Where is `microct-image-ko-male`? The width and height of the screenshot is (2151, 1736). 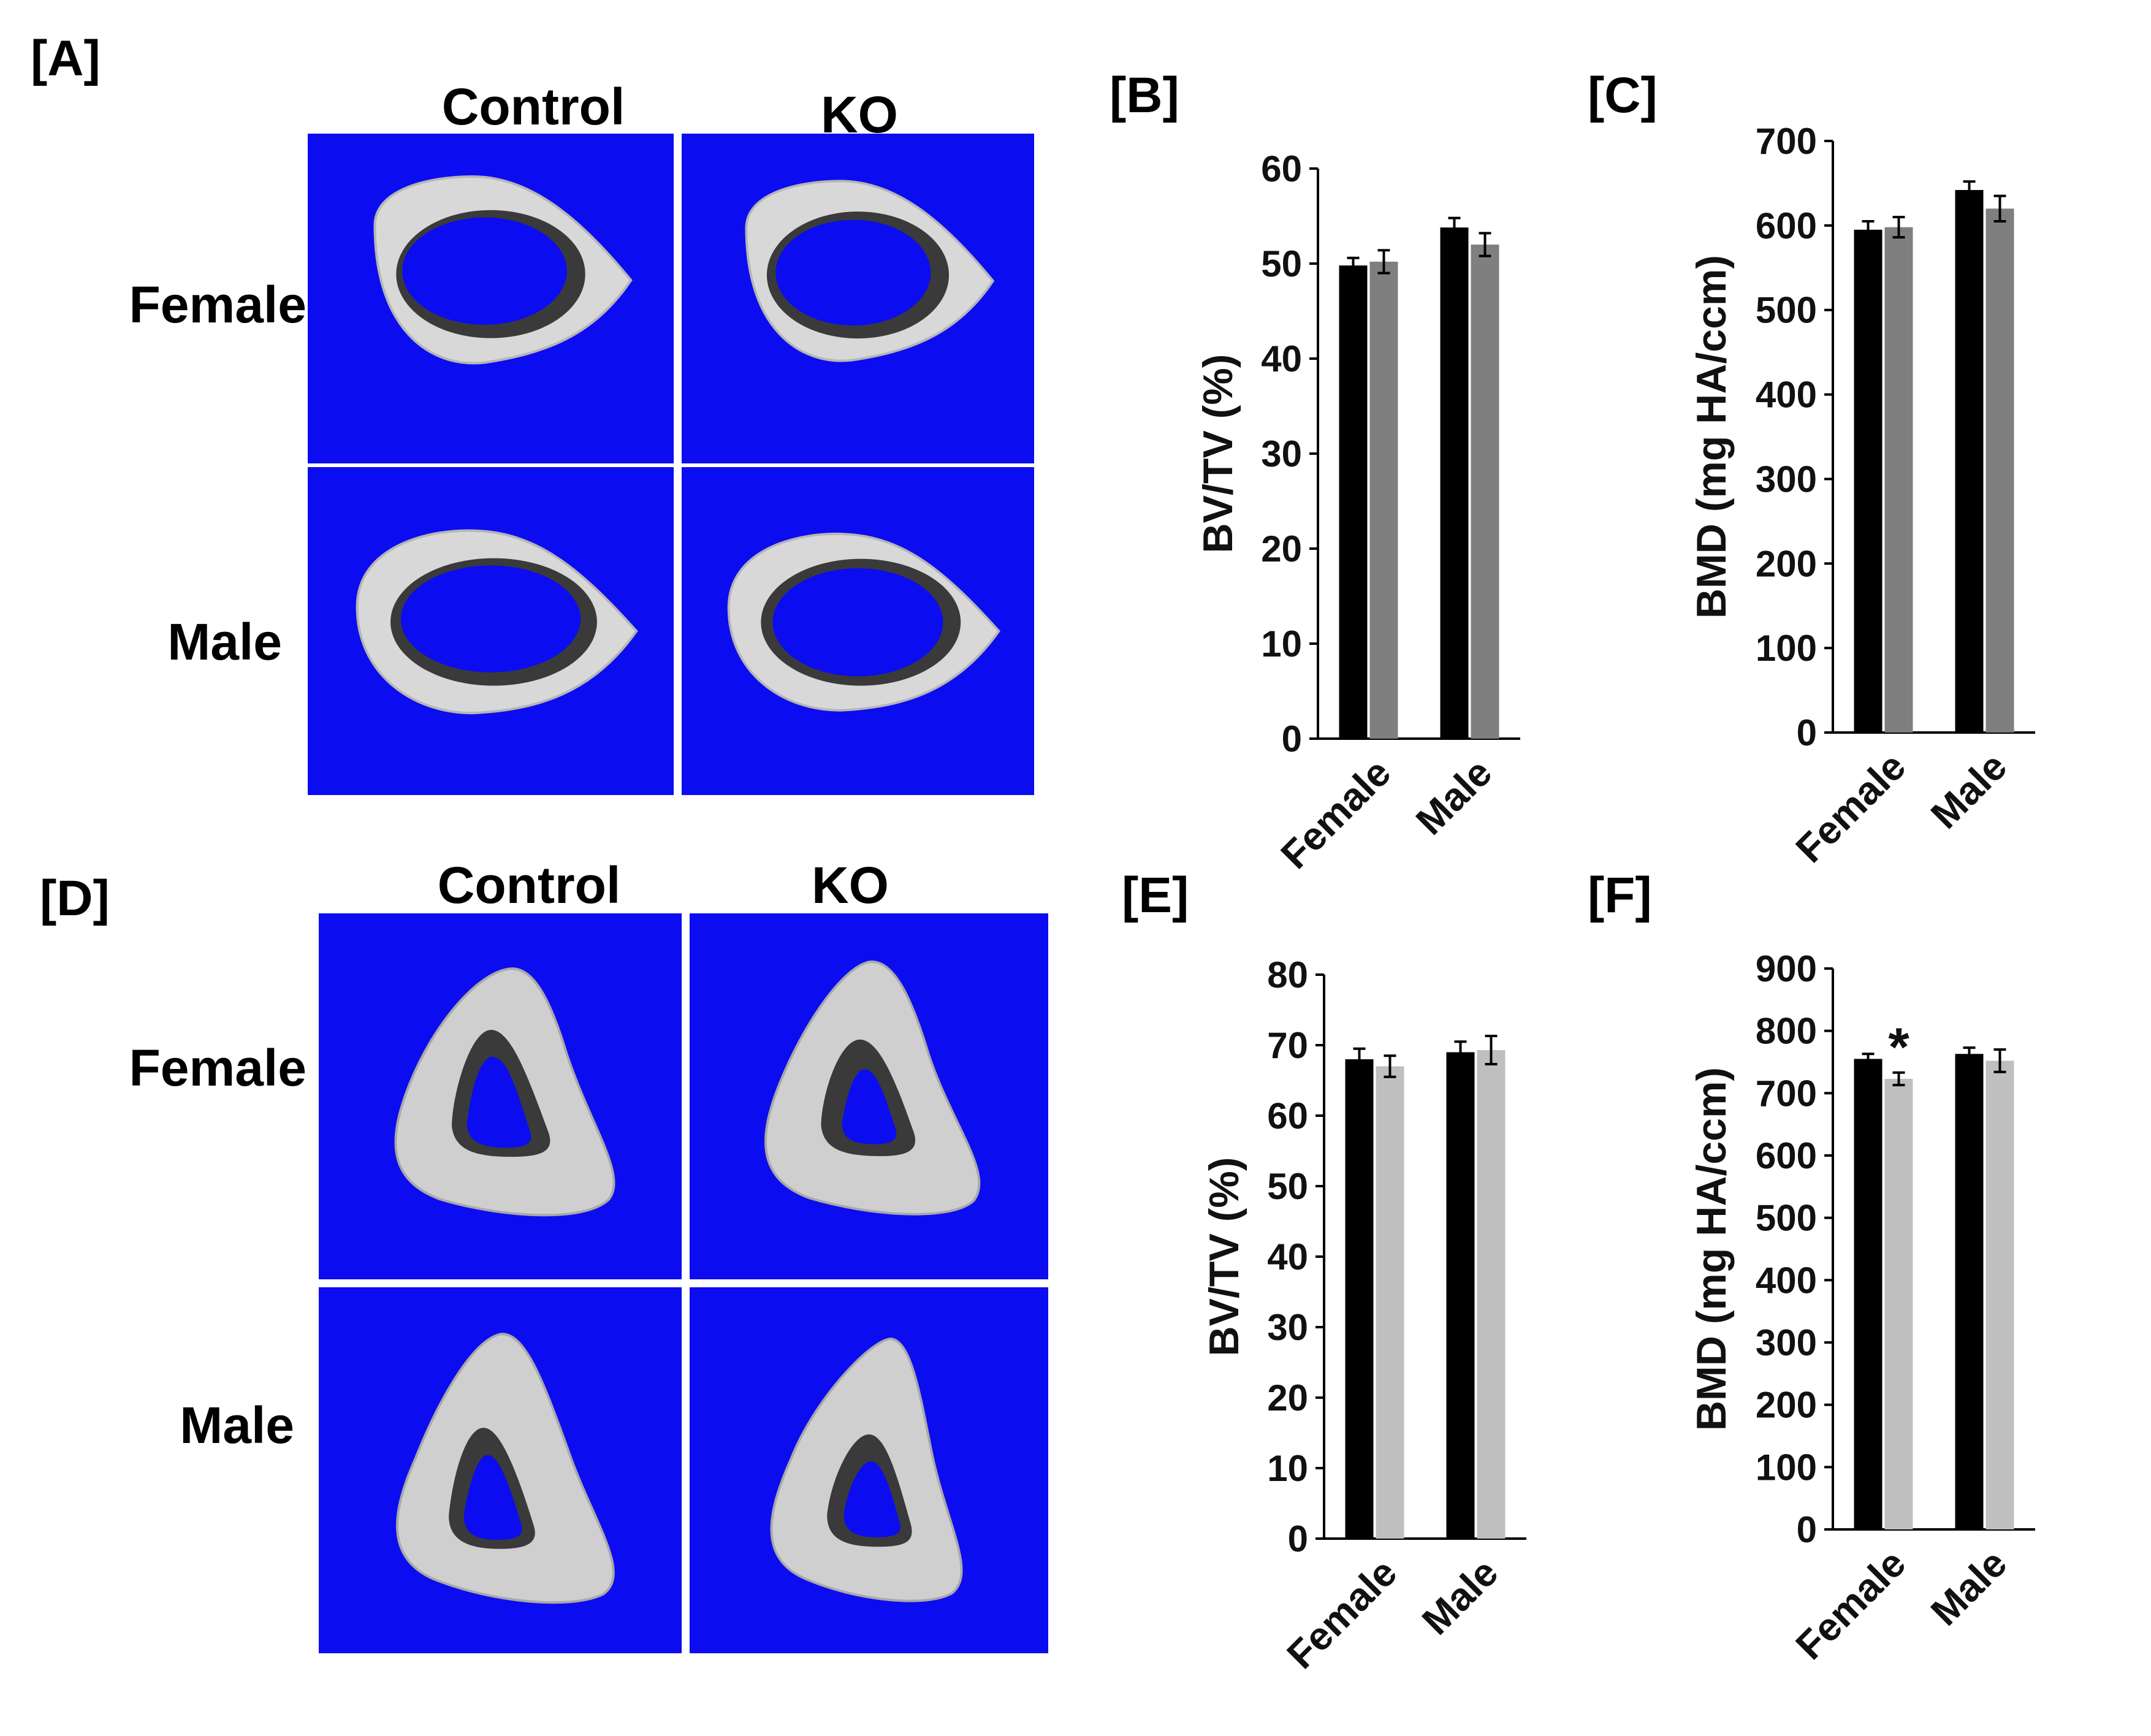
microct-image-ko-male is located at coordinates (858, 631).